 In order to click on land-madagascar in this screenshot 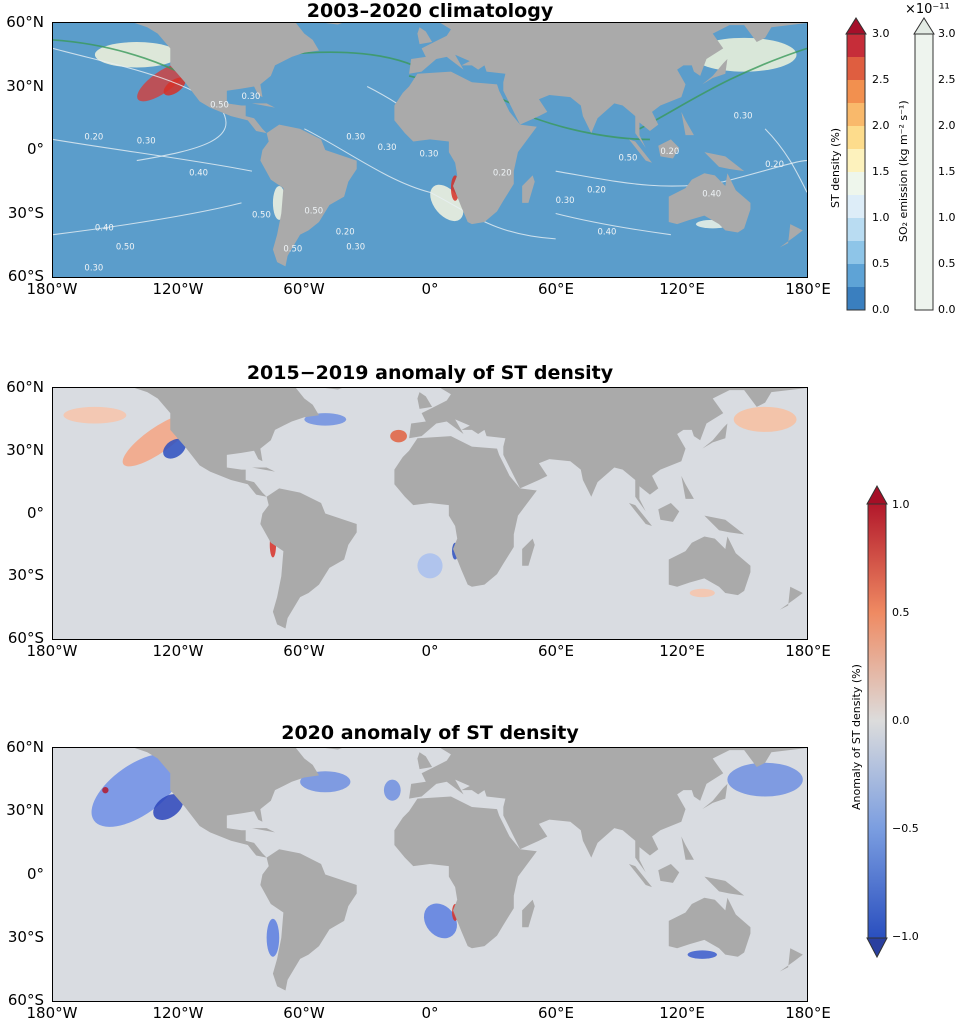, I will do `click(528, 913)`.